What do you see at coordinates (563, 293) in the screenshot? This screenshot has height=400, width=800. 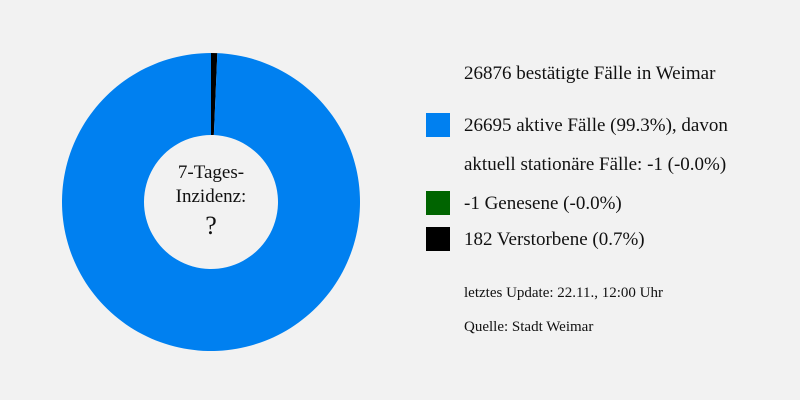 I see `update-timestamp: letztes Update: 22.11., 12:00 Uhr` at bounding box center [563, 293].